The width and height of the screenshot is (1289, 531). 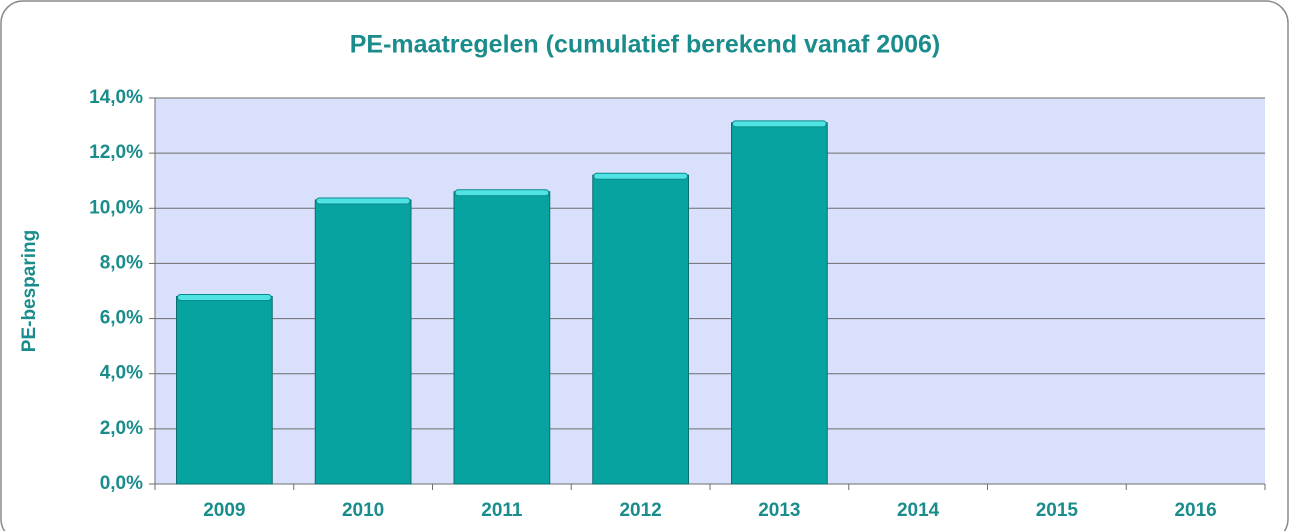 What do you see at coordinates (502, 510) in the screenshot?
I see `x-tick-label: 2011` at bounding box center [502, 510].